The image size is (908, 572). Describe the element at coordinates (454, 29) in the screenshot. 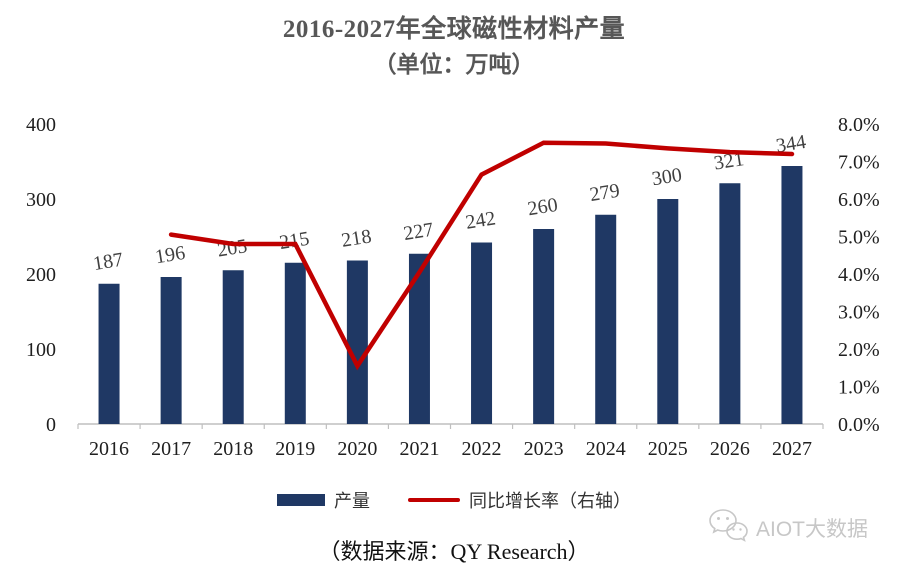

I see `chart-title: 2016-2027年全球磁性材料产量` at that location.